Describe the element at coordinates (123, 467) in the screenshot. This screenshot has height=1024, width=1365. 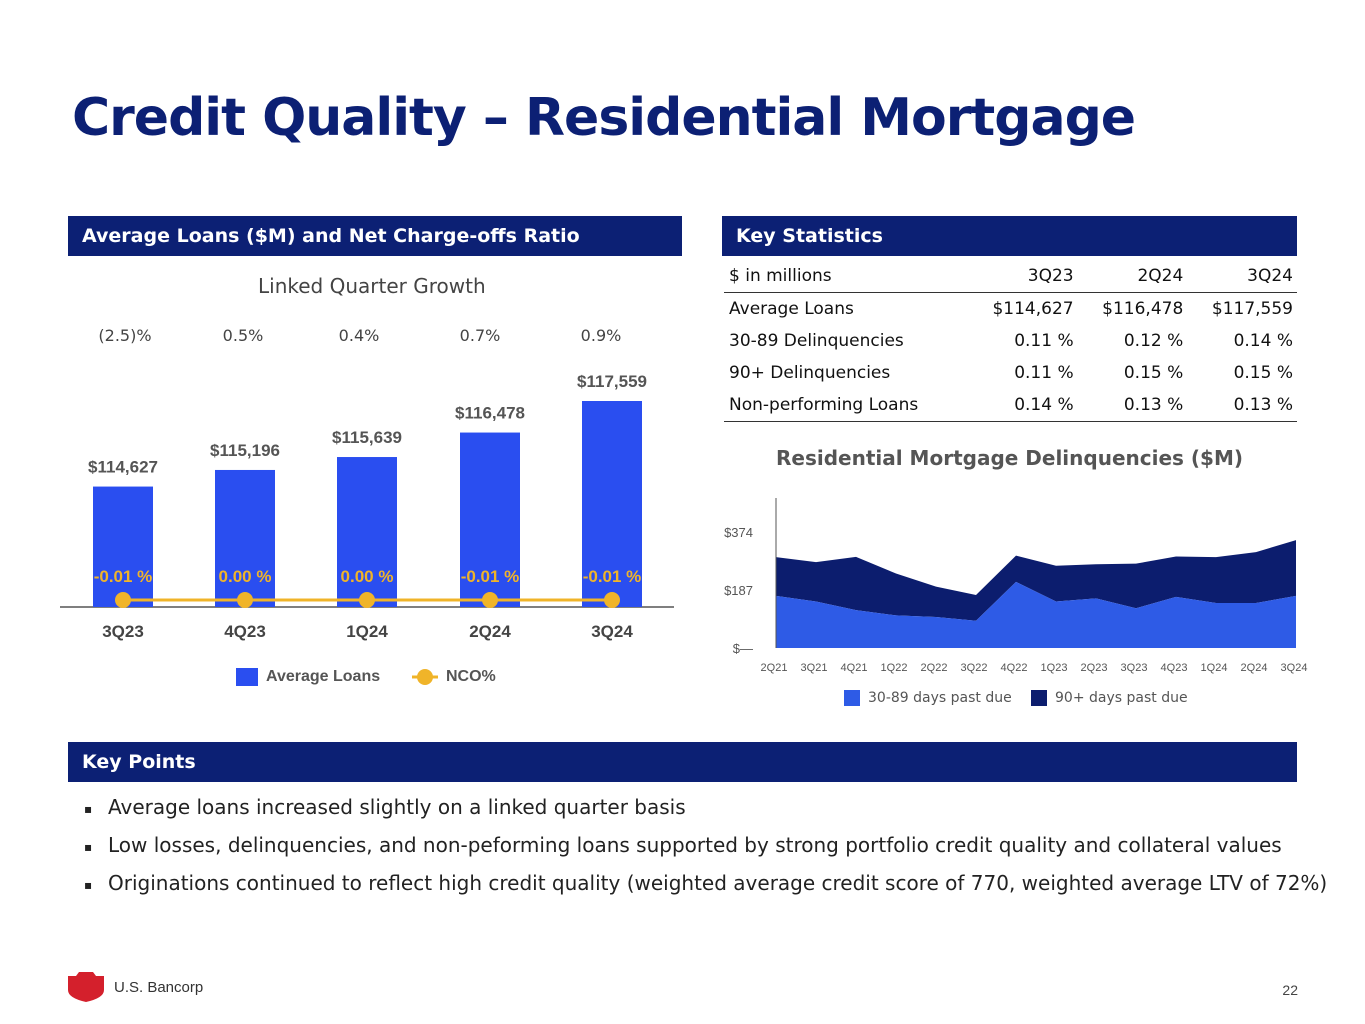
I see `bar-value-label: $114,627` at that location.